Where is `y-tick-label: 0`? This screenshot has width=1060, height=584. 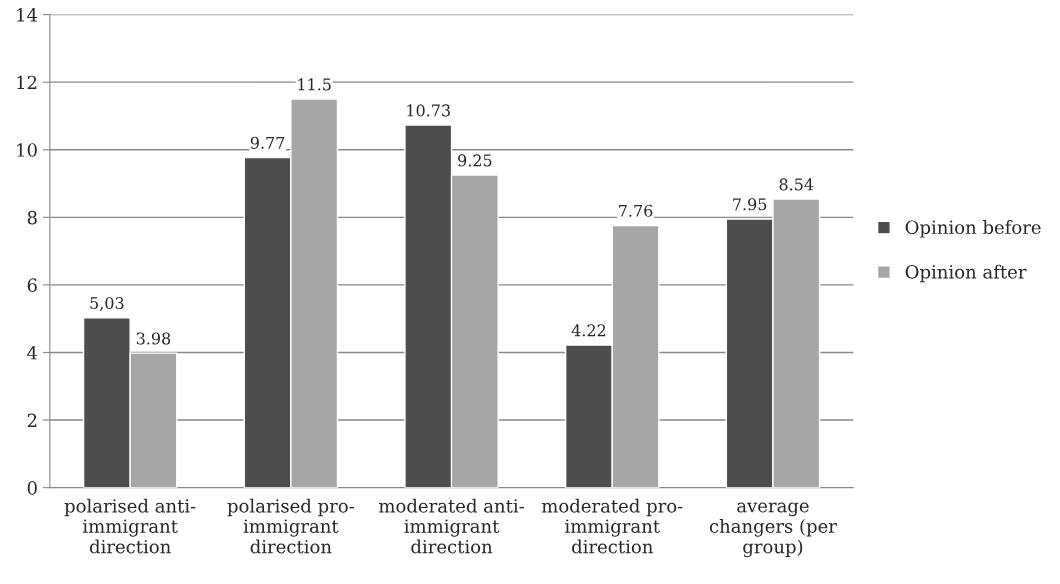 y-tick-label: 0 is located at coordinates (32, 488).